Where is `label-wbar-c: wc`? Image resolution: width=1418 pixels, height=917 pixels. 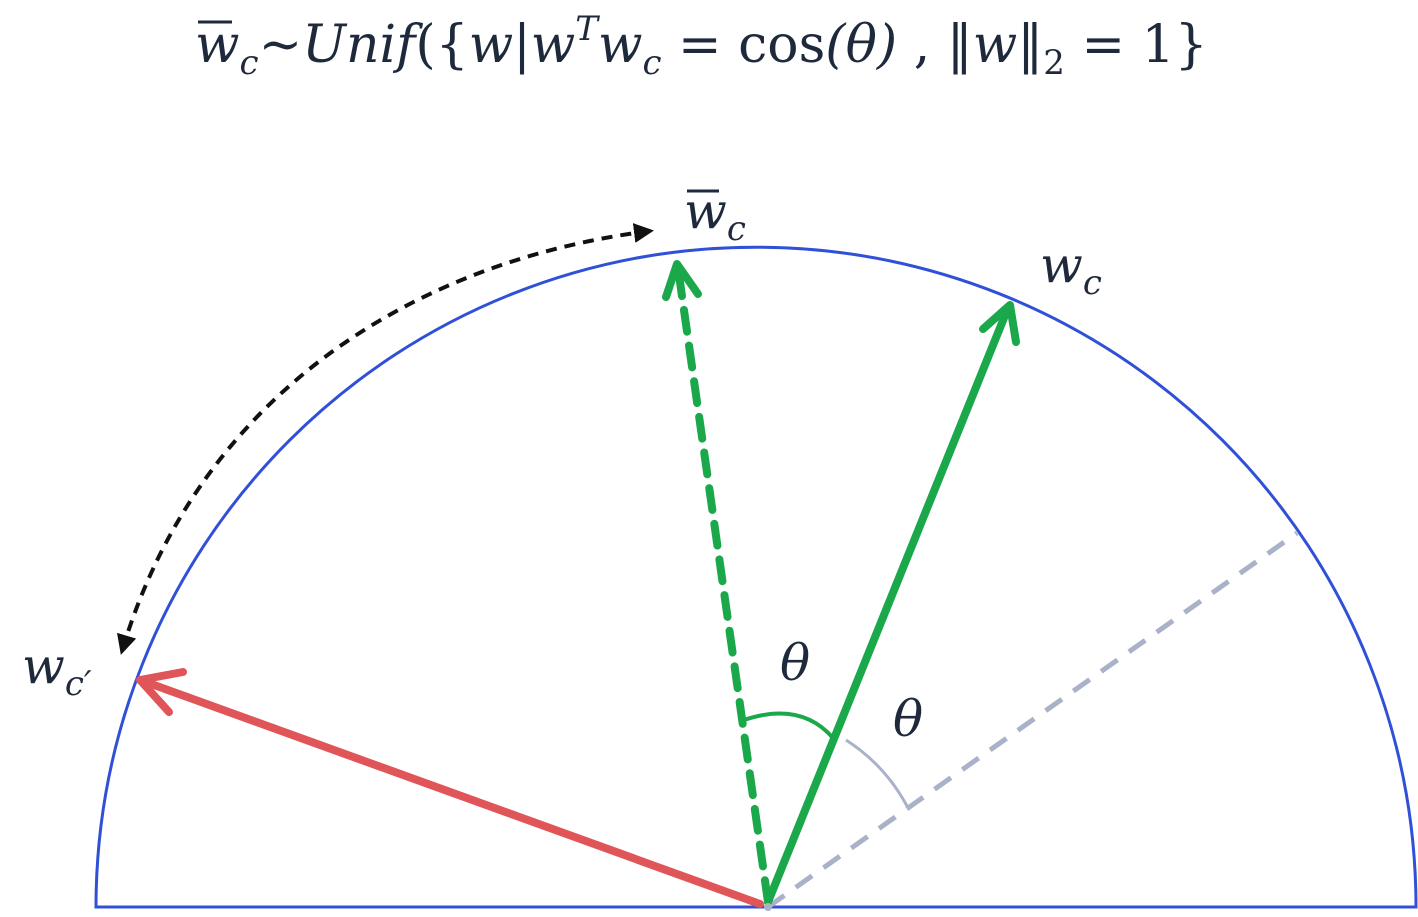 label-wbar-c: wc is located at coordinates (715, 215).